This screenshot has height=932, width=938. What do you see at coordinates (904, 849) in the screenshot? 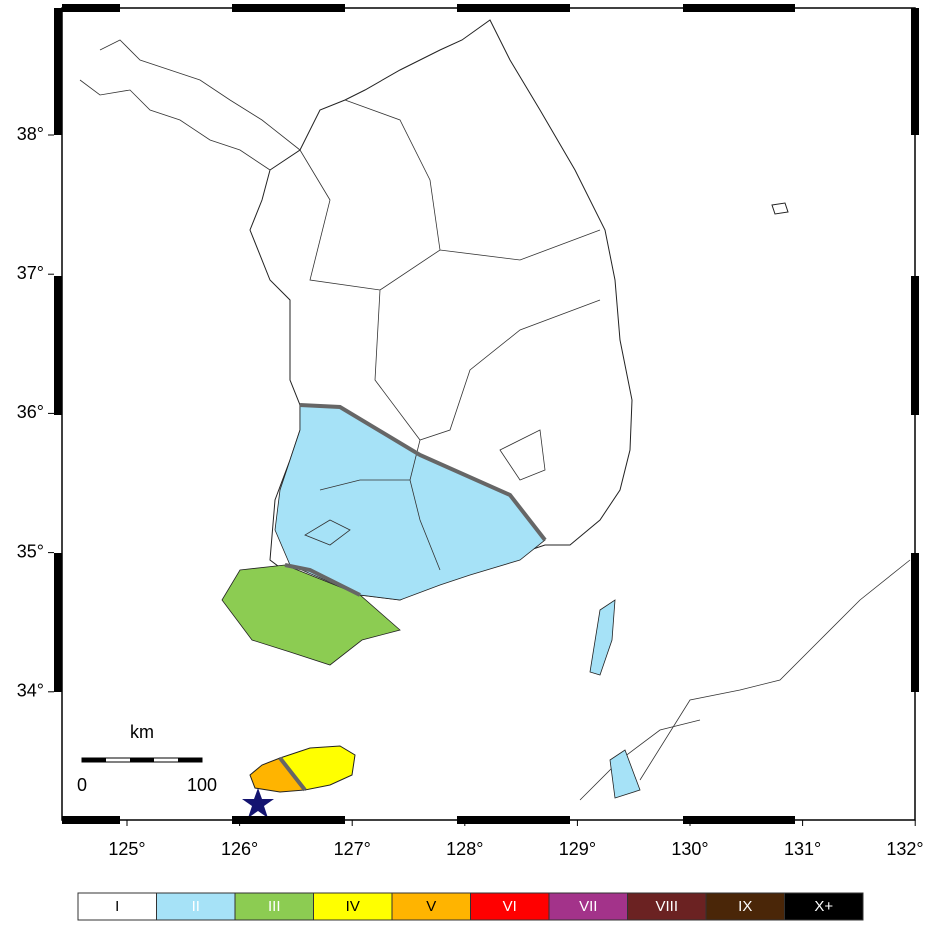
I see `lon-label: 132°` at bounding box center [904, 849].